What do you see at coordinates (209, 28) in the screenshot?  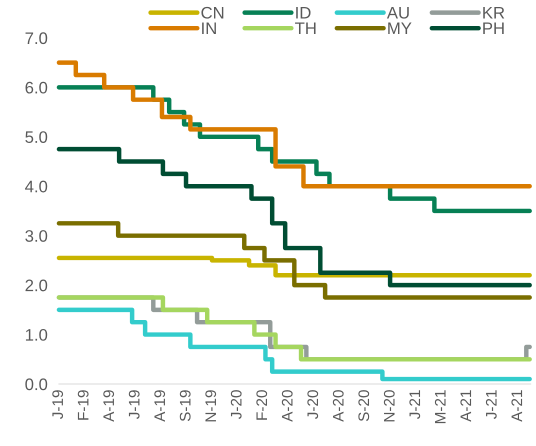 I see `legend-label: IN` at bounding box center [209, 28].